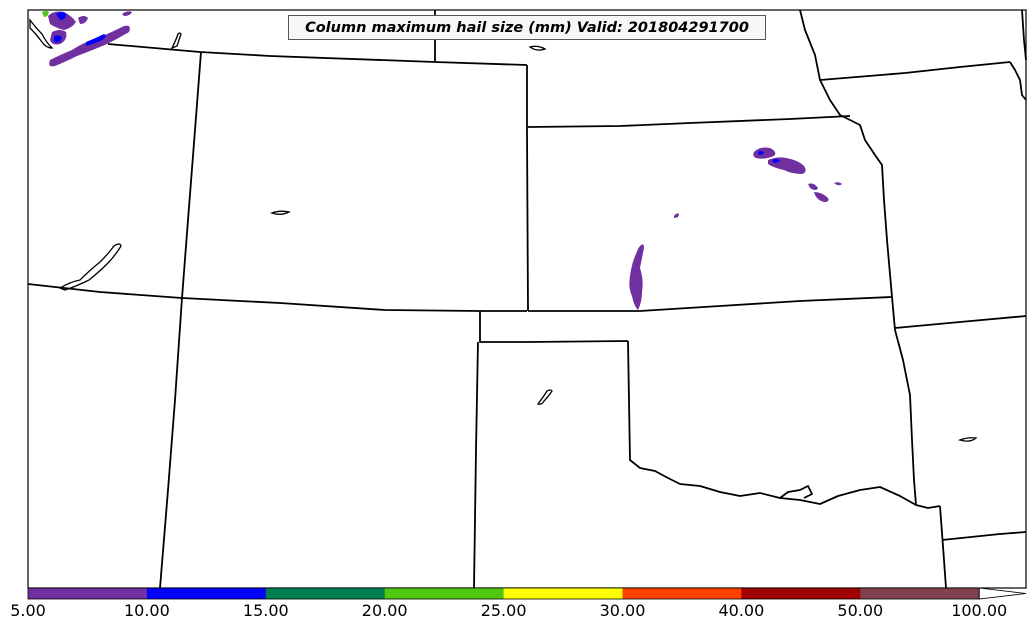  I want to click on colorbar-outline, so click(503, 593).